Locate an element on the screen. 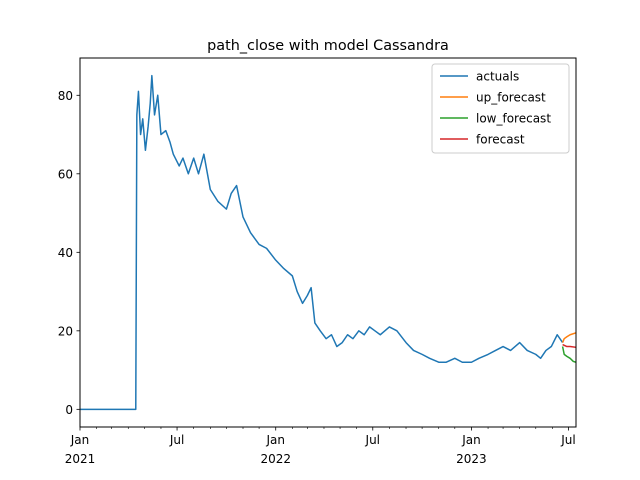  legend-label: forecast is located at coordinates (500, 140).